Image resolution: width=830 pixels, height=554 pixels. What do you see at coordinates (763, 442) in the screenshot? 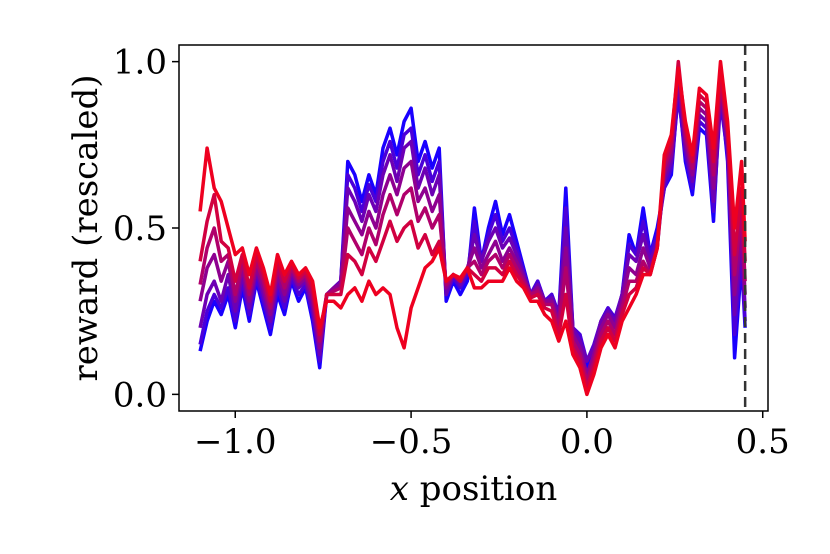
I see `x-tick-label: 0.5` at bounding box center [763, 442].